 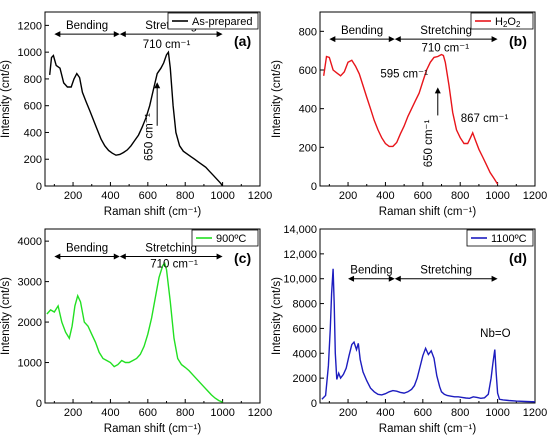 I want to click on y-tick-label: 10,000, so click(x=300, y=280).